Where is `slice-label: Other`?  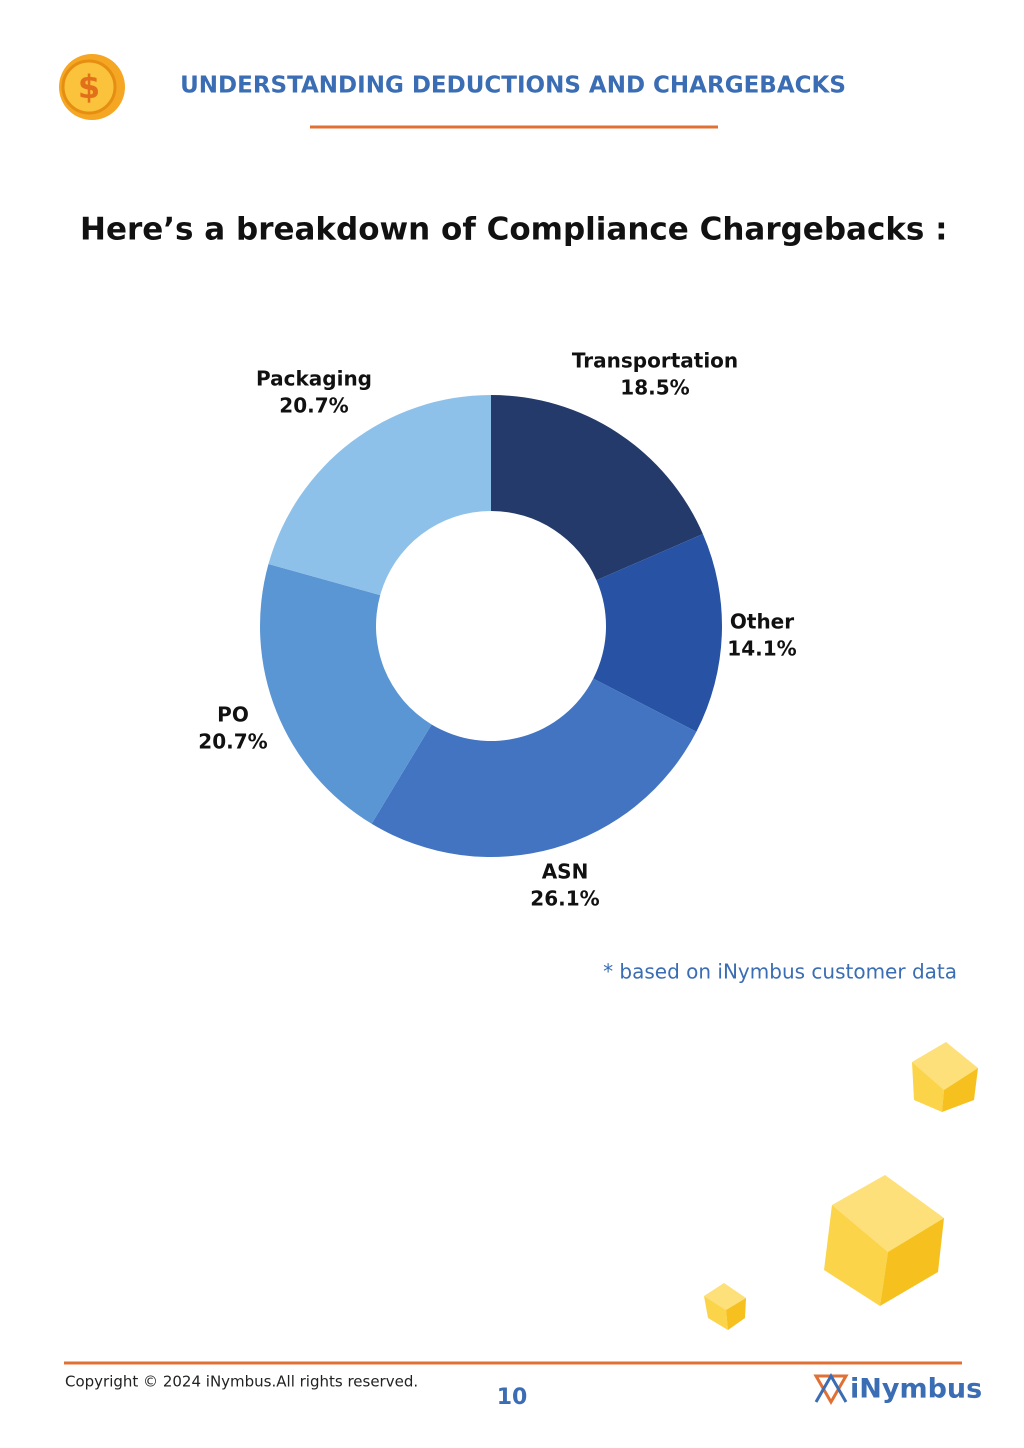
slice-label: Other is located at coordinates (762, 622).